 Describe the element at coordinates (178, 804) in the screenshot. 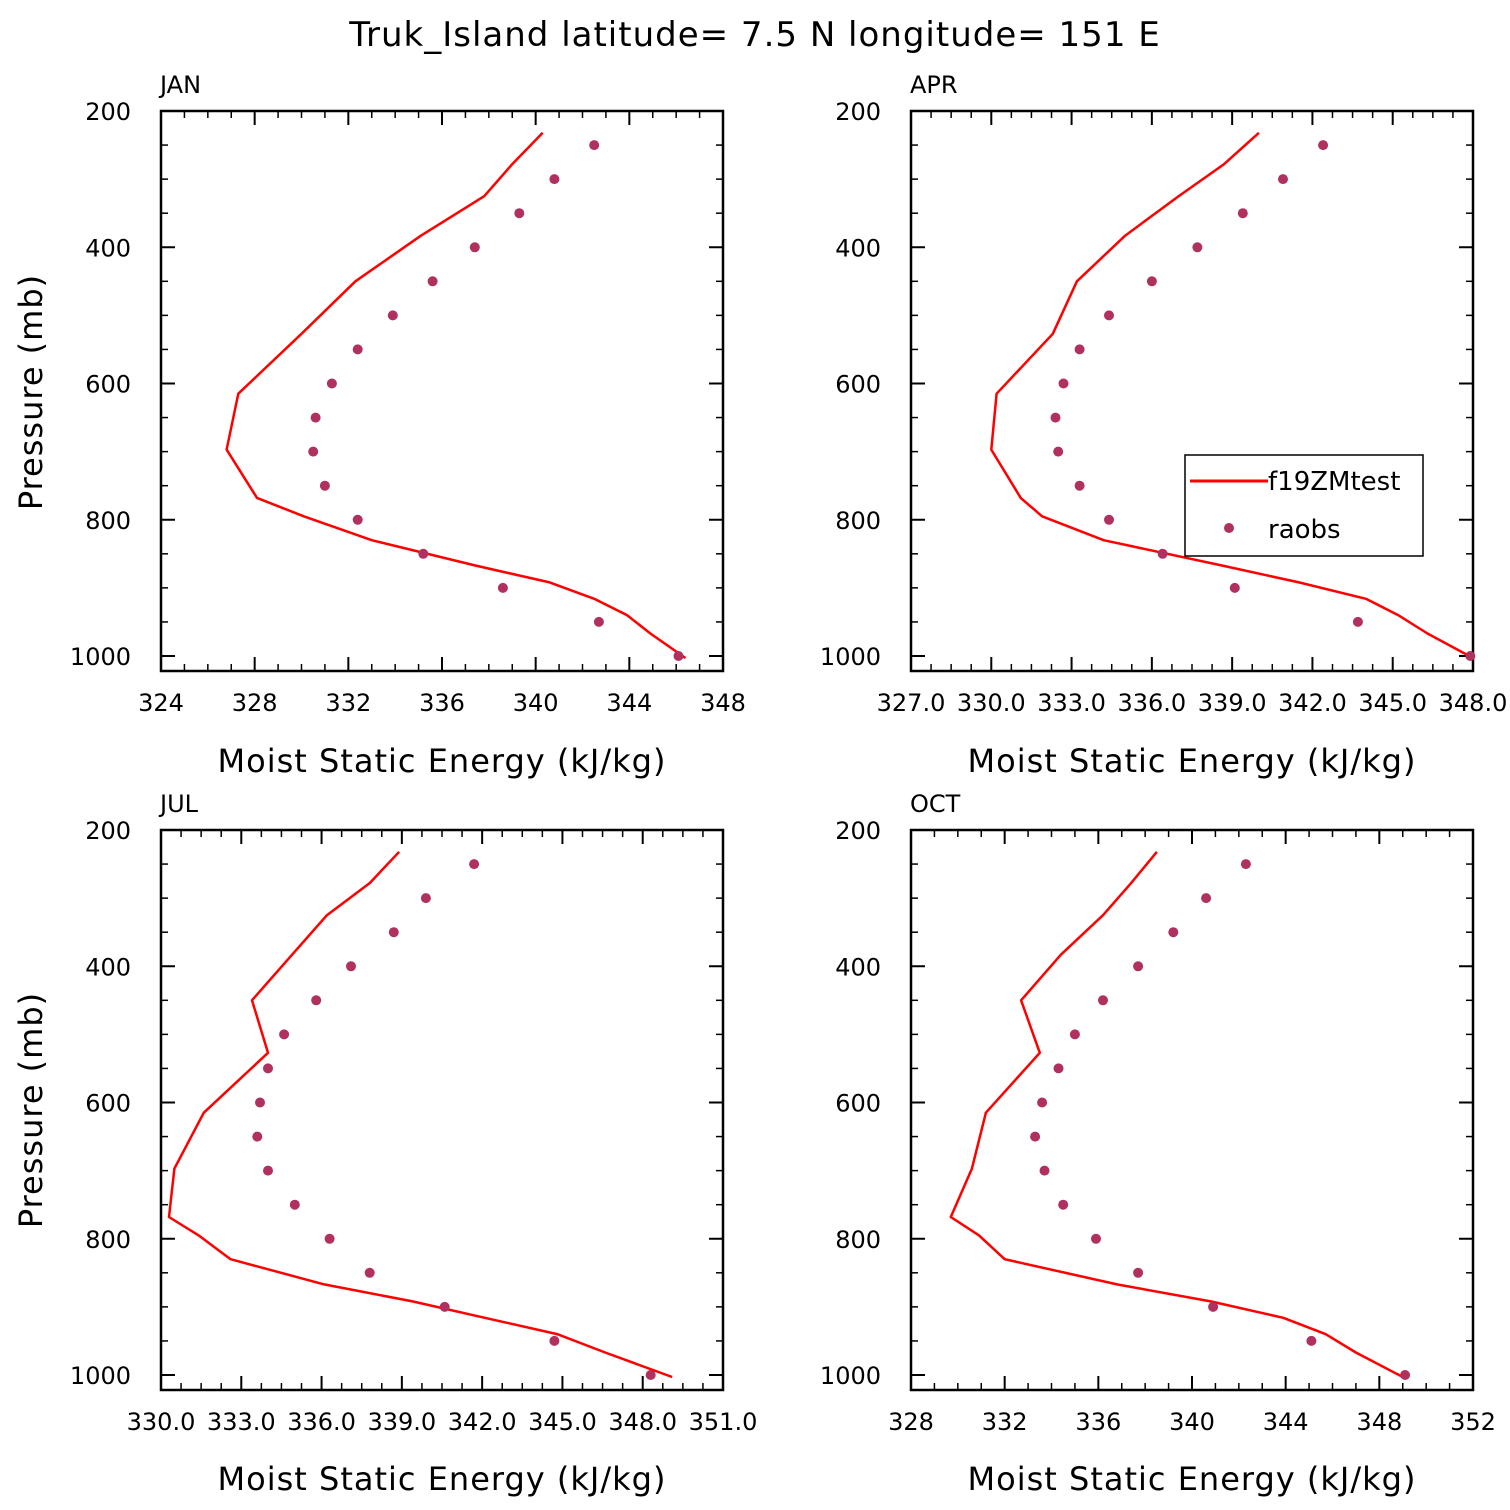

I see `panel-title: JUL` at that location.